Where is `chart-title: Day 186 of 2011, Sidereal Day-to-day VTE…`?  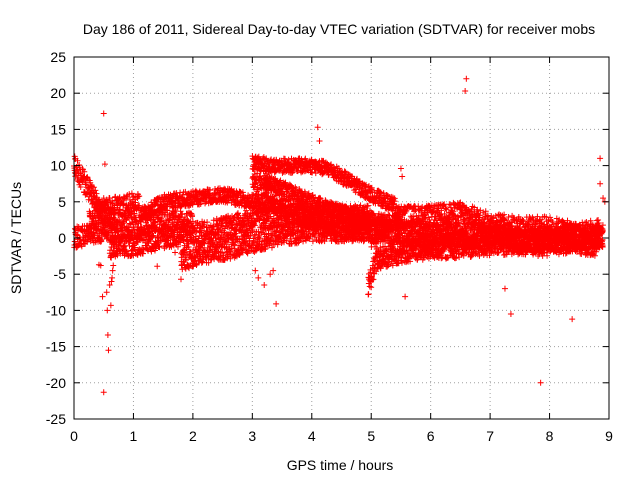 chart-title: Day 186 of 2011, Sidereal Day-to-day VTE… is located at coordinates (339, 29).